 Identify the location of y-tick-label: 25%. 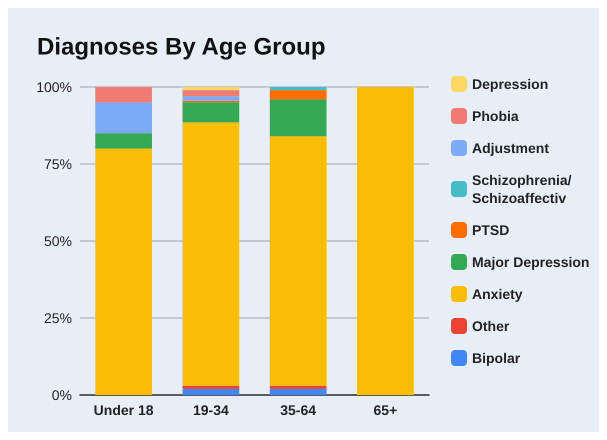
(58, 318).